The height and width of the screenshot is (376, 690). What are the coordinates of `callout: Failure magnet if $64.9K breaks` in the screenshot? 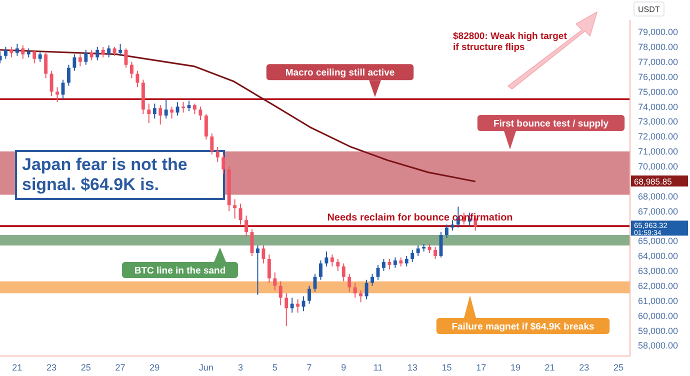 It's located at (523, 314).